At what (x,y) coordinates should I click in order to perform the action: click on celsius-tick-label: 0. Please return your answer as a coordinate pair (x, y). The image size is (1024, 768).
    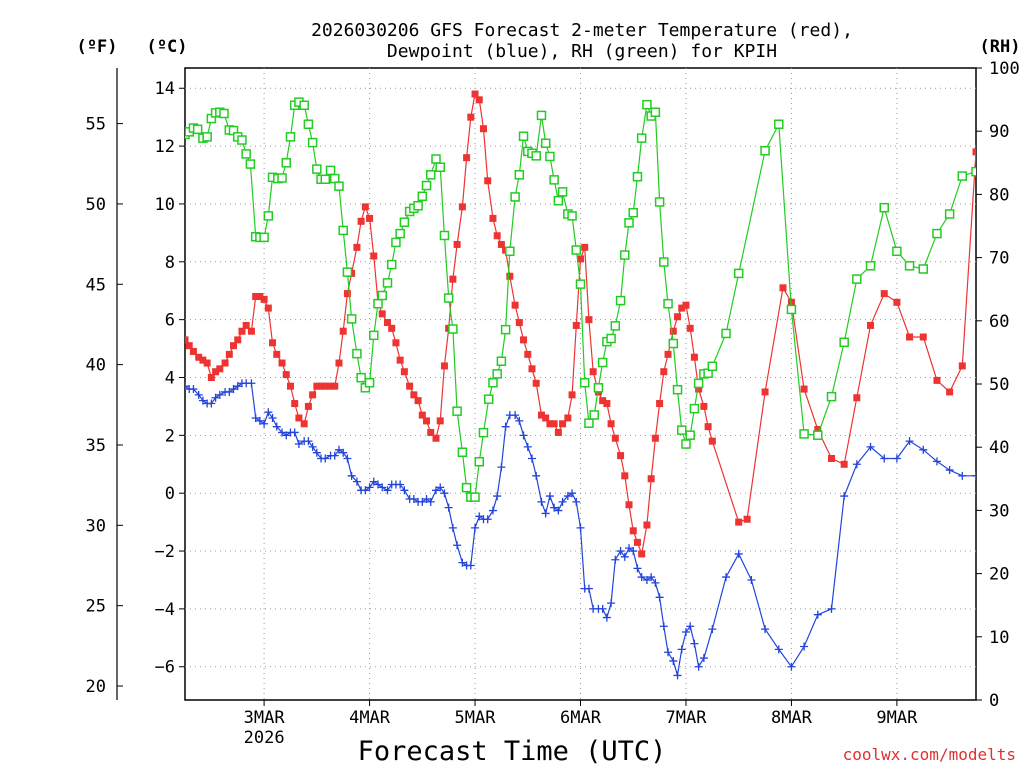
    Looking at the image, I should click on (170, 494).